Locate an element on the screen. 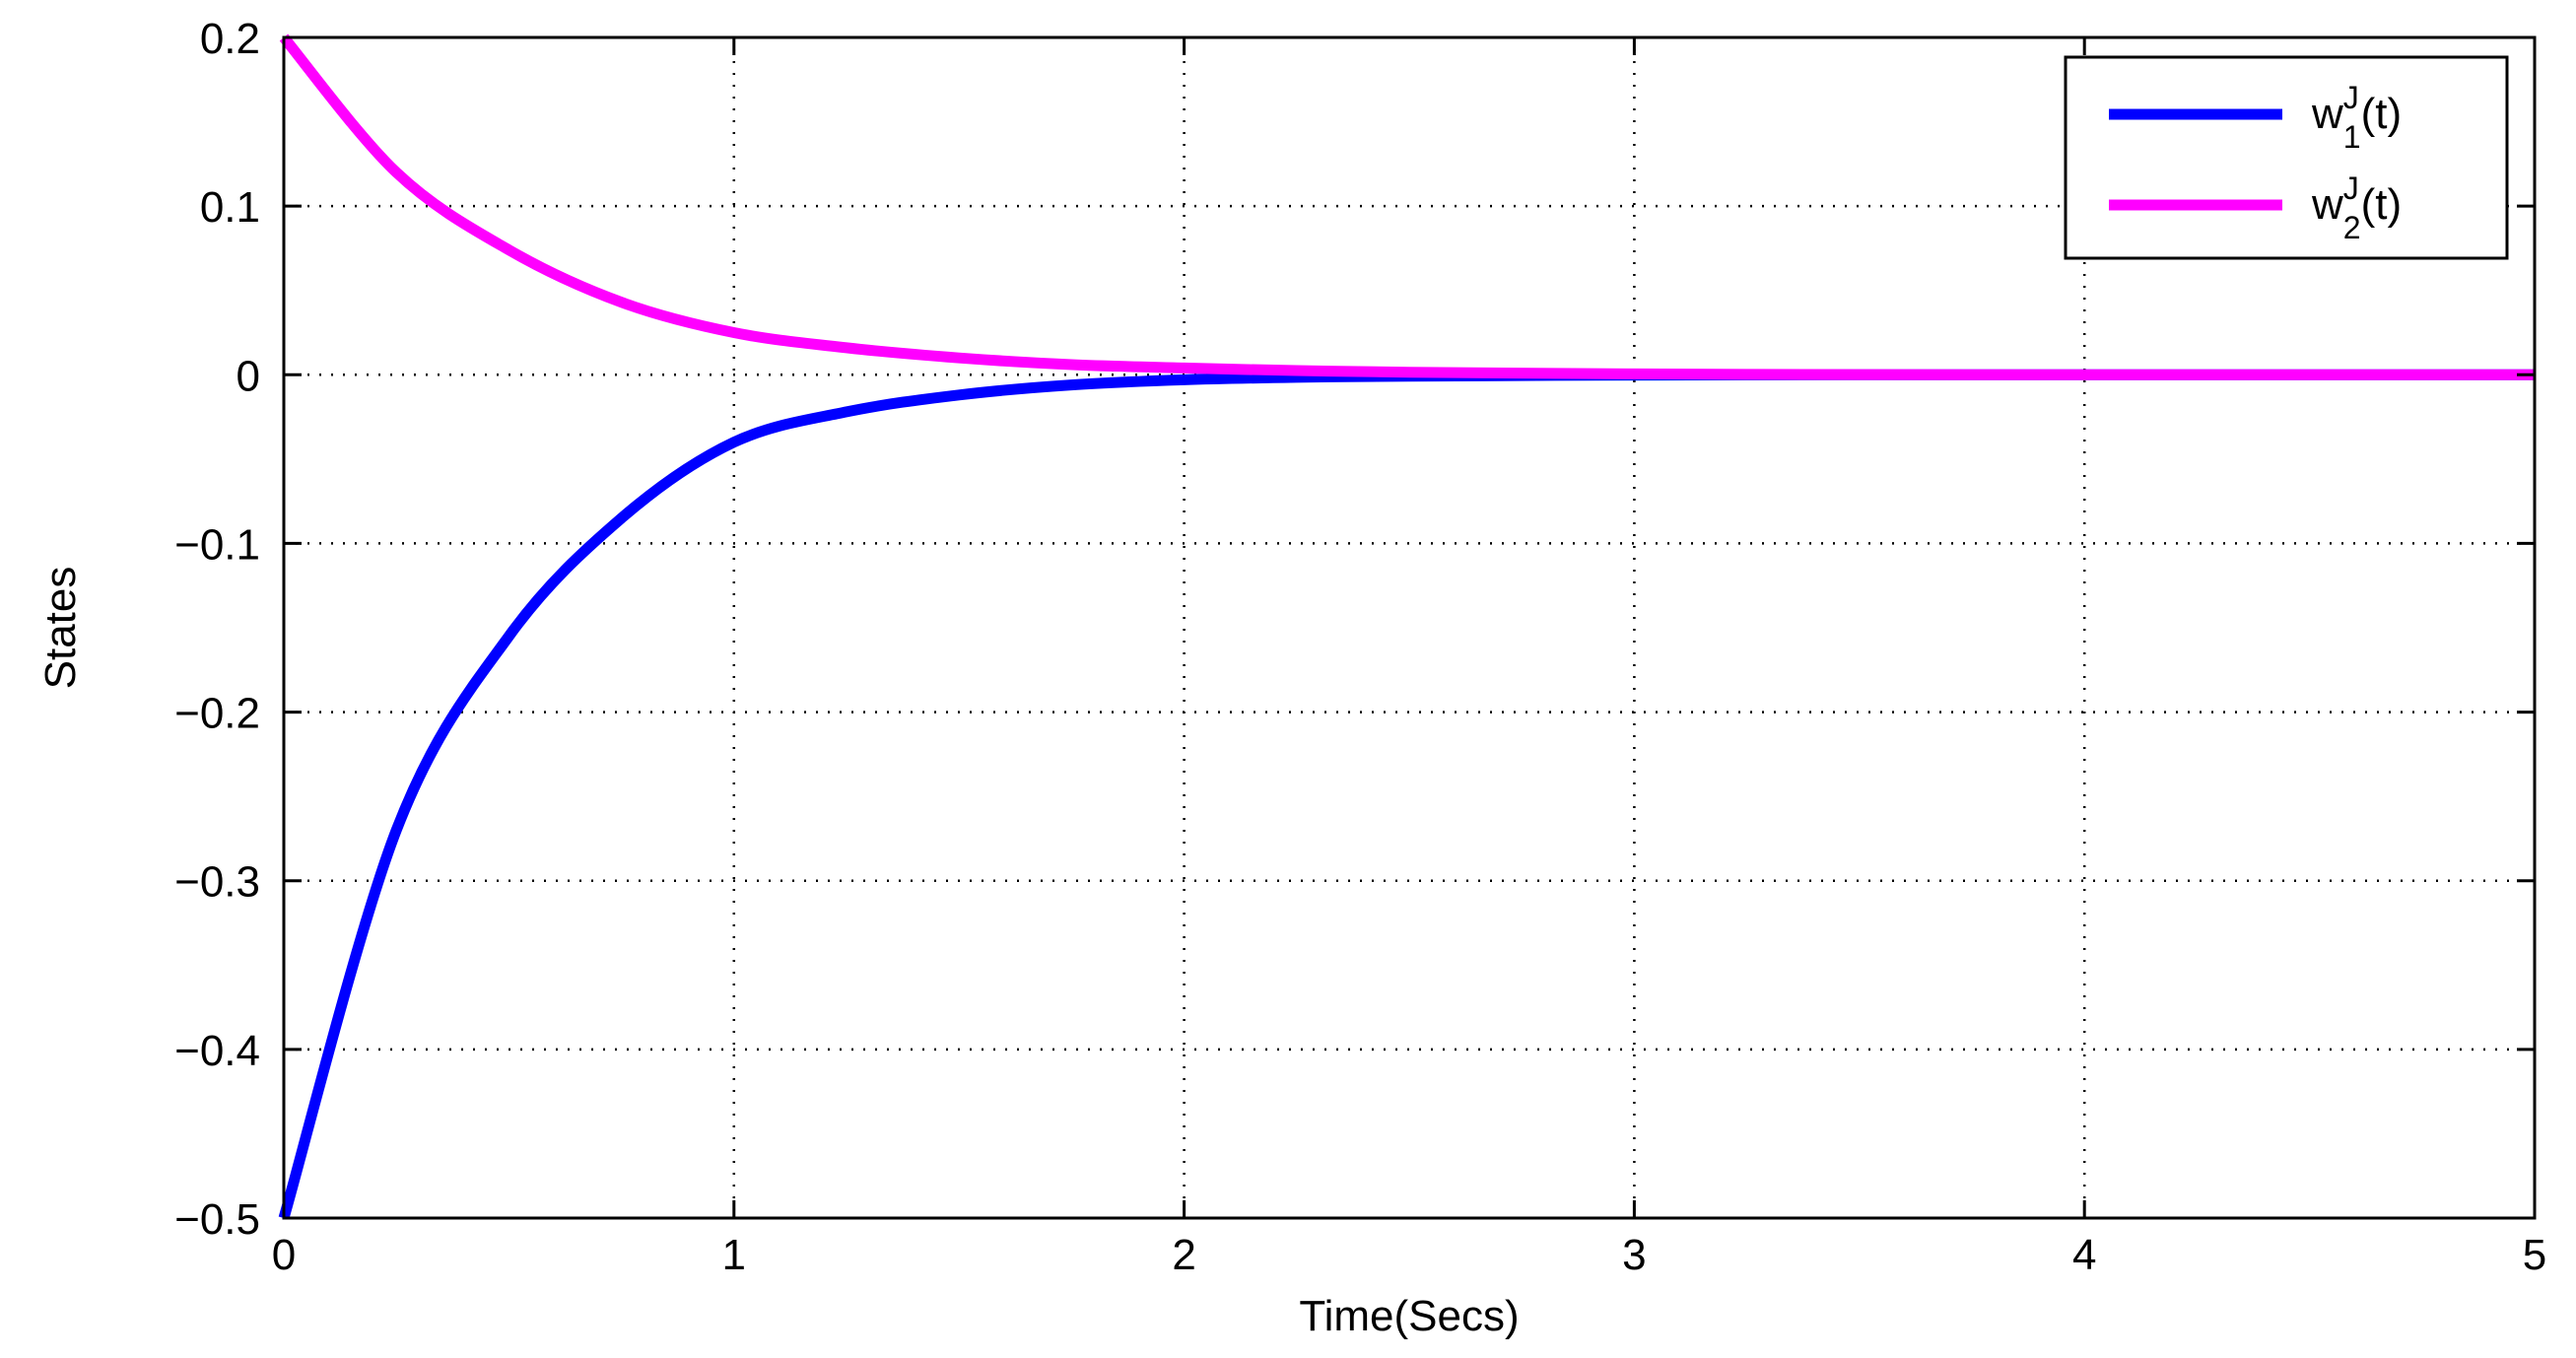 This screenshot has width=2576, height=1358. y-tick-label: 0 is located at coordinates (248, 376).